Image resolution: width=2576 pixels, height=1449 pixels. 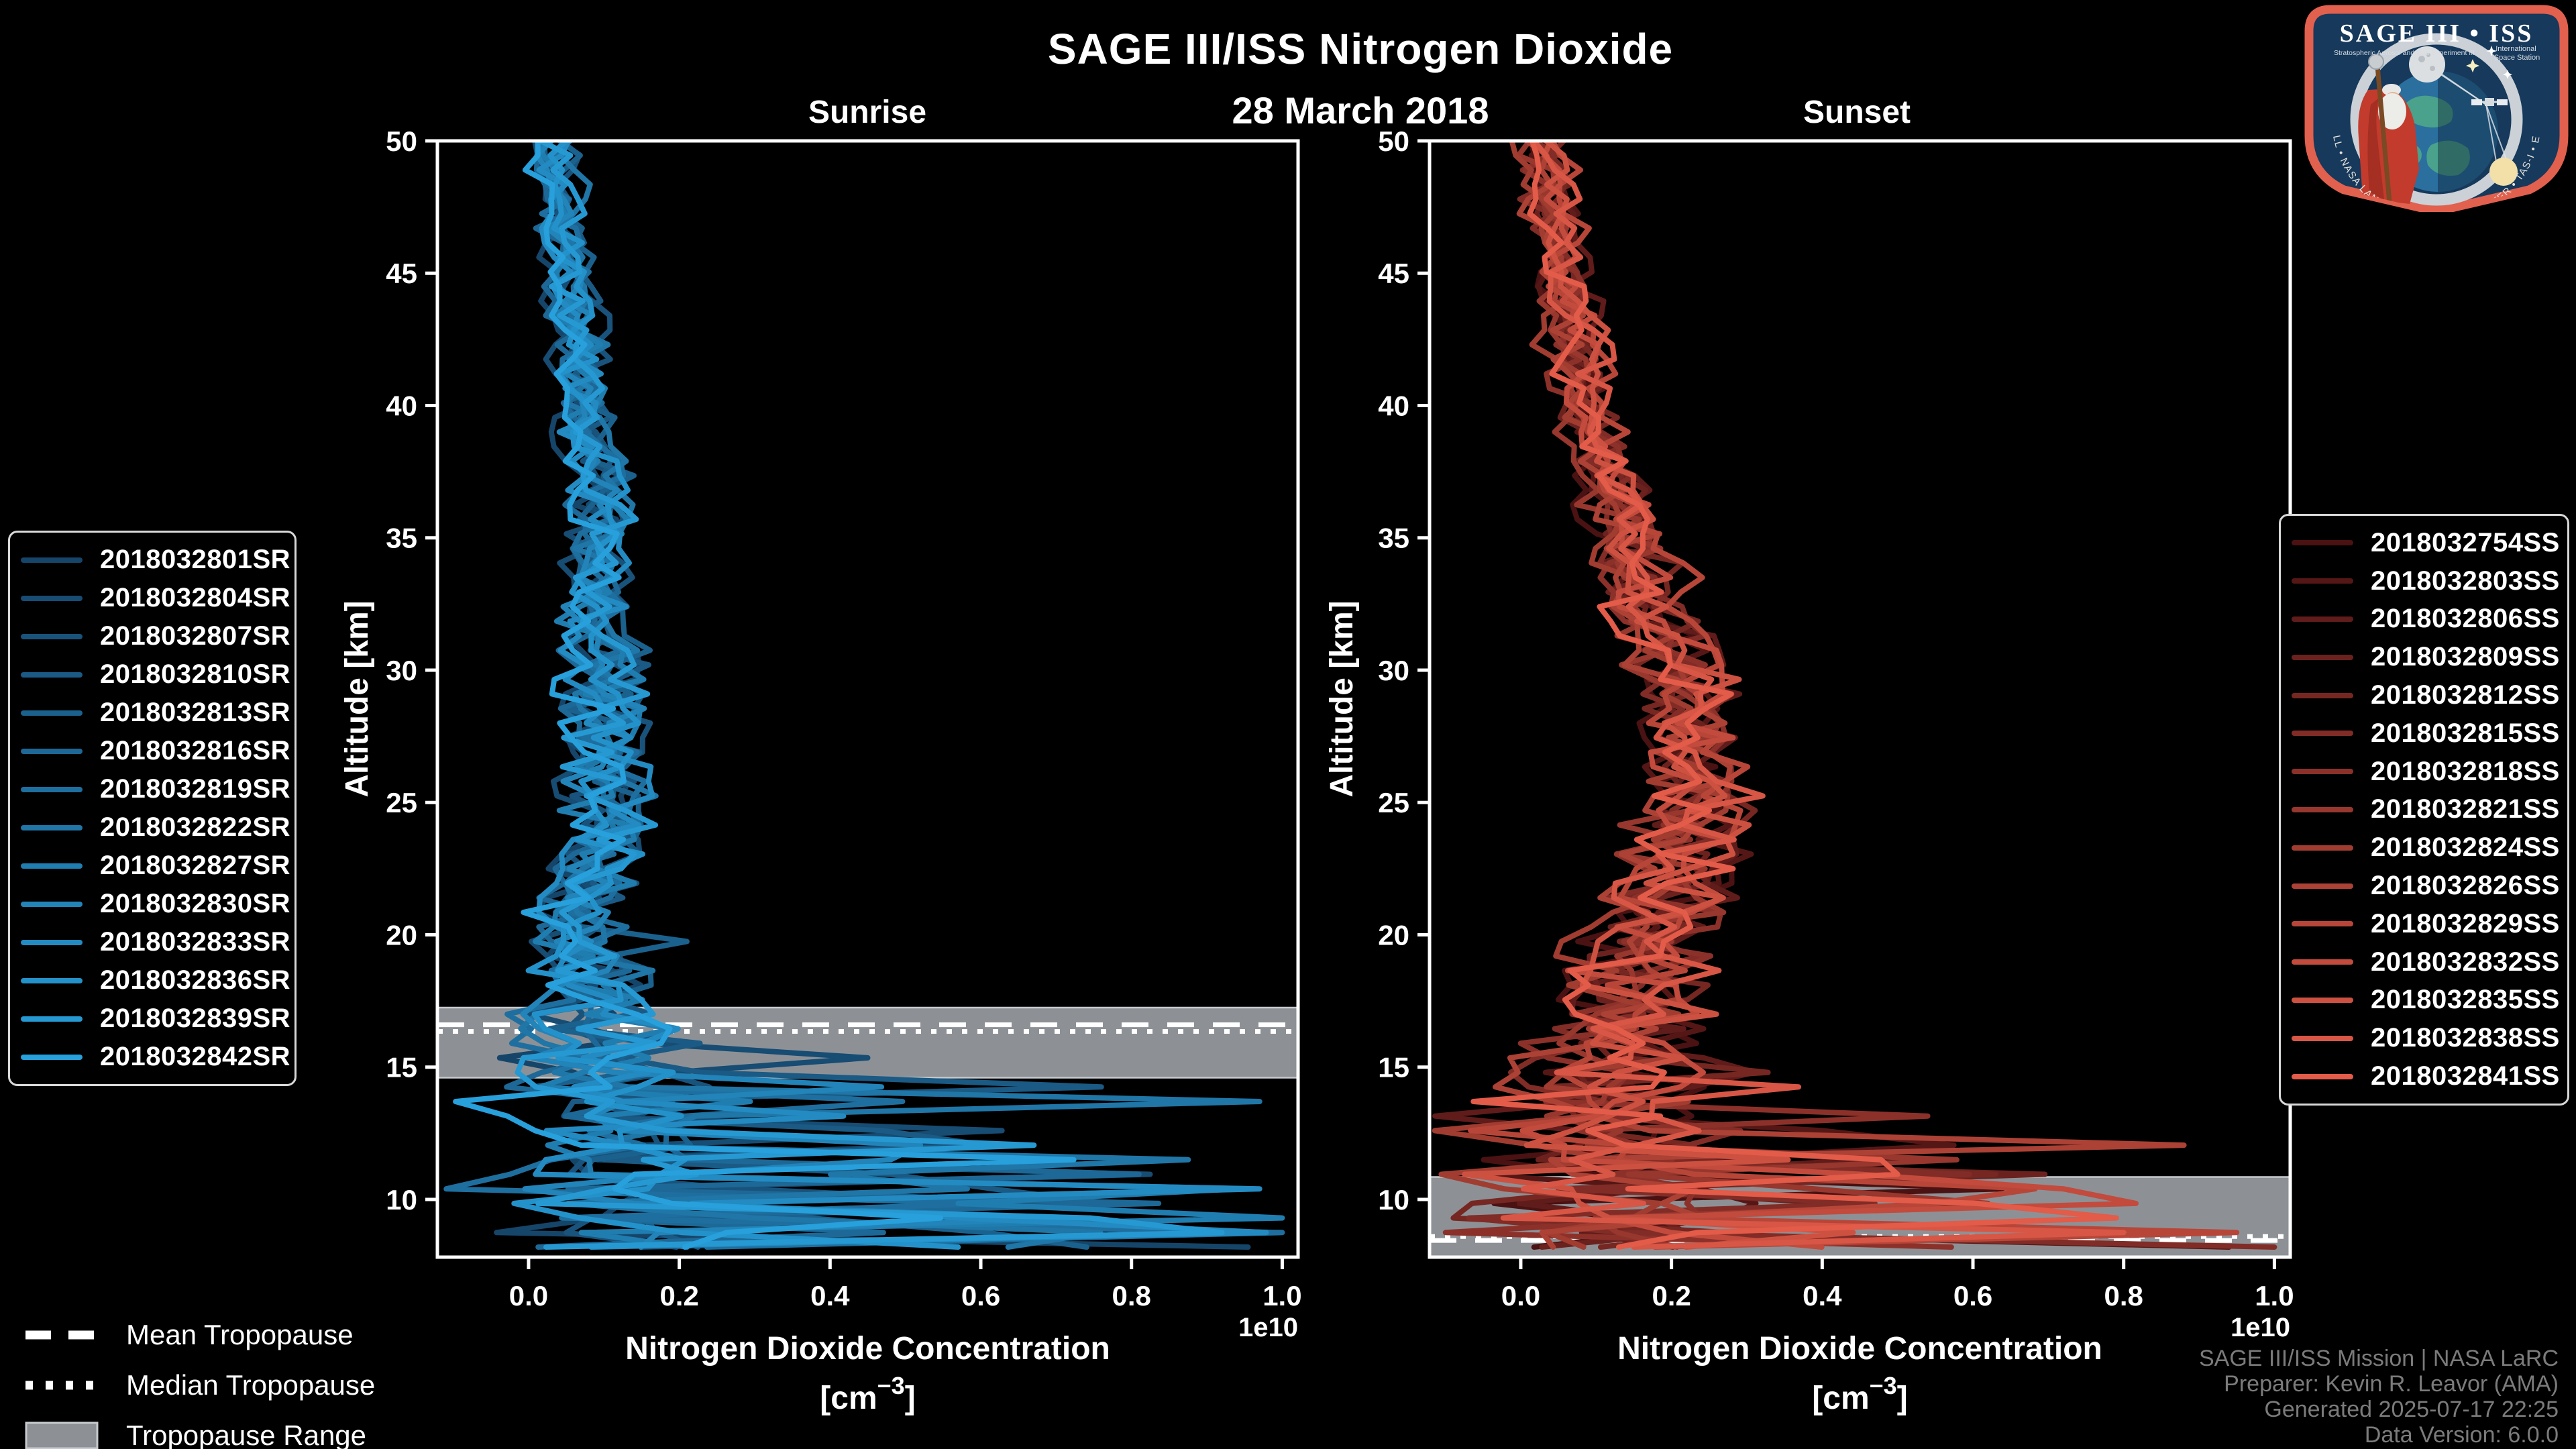 I want to click on legend-label: 2018032816SR, so click(x=195, y=750).